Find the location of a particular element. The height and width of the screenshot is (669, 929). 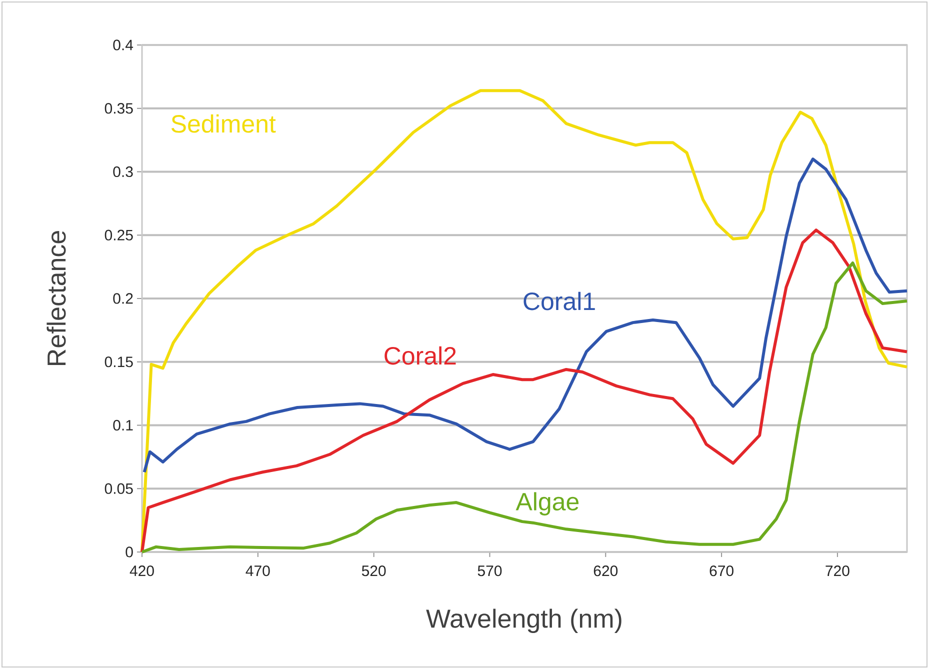

y-axis-title: Reflectance is located at coordinates (56, 298).